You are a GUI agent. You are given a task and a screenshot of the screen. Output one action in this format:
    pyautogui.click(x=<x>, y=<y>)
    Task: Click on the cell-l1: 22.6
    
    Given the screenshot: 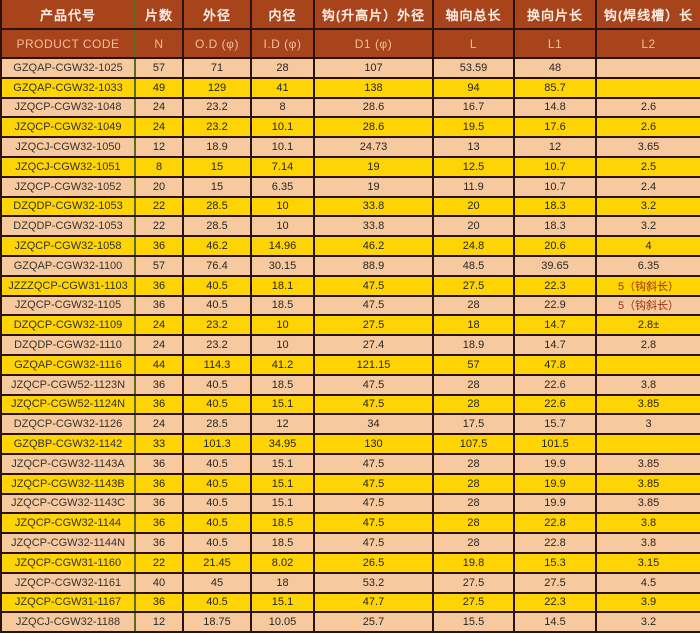 What is the action you would take?
    pyautogui.click(x=555, y=384)
    